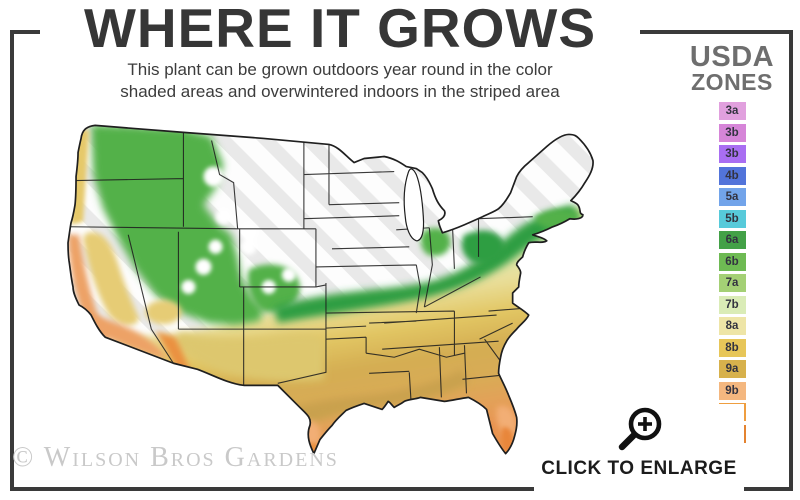 This screenshot has width=800, height=500. I want to click on watermark: © Wilson Bros Gardens, so click(175, 457).